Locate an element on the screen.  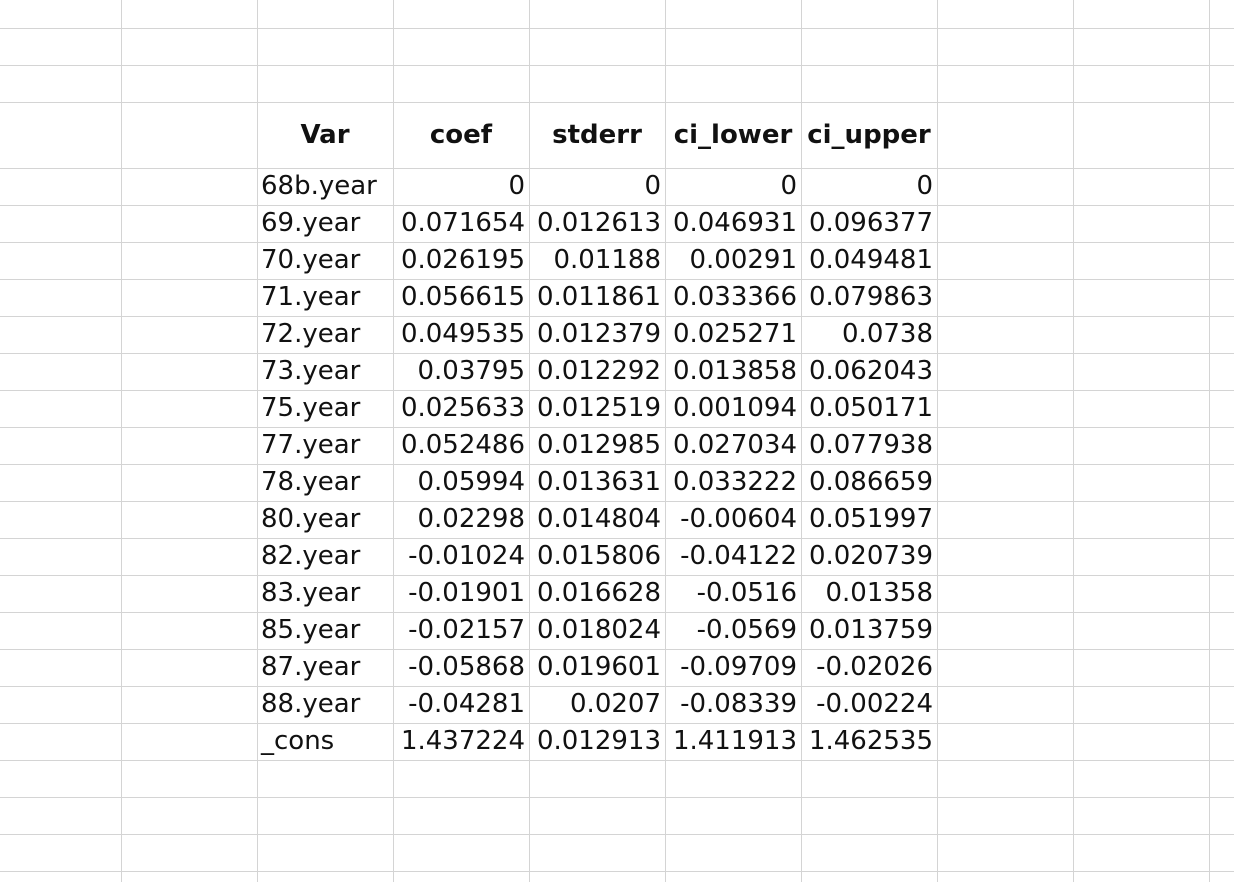
value-cell: -0.01024 is located at coordinates (466, 556).